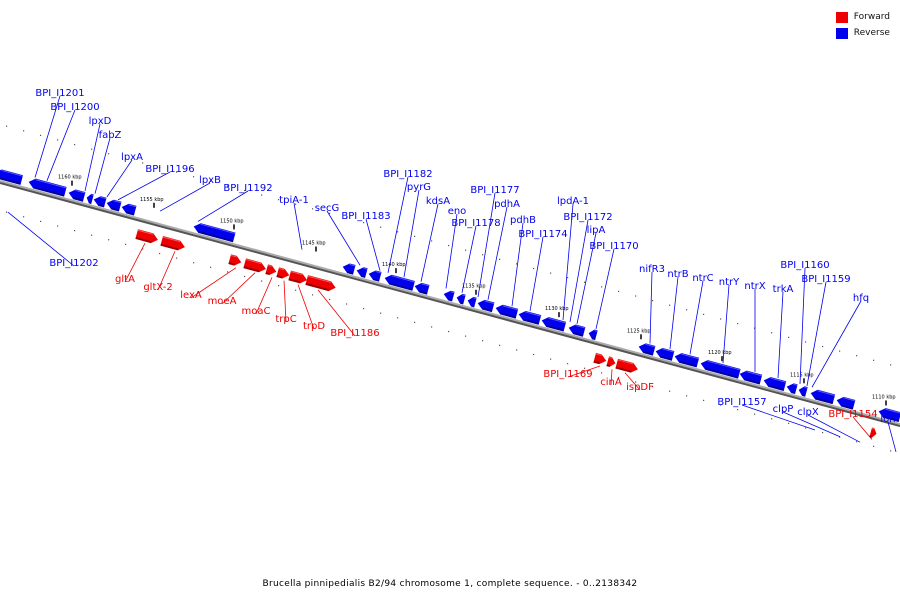 The image size is (900, 600). I want to click on tick-label: 1110 kbp, so click(884, 397).